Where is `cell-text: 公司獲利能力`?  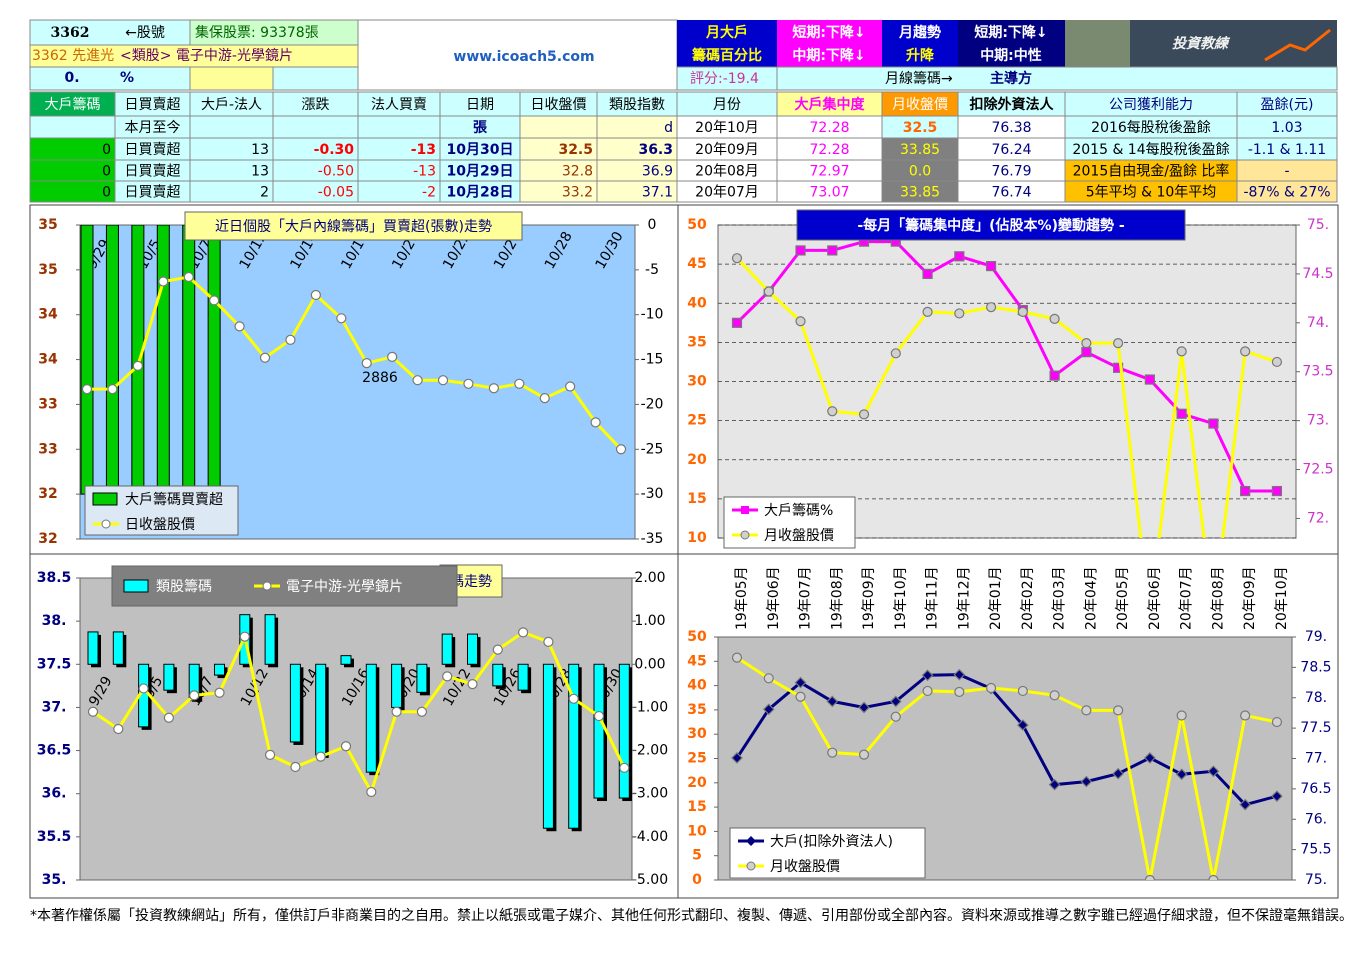 cell-text: 公司獲利能力 is located at coordinates (1151, 105).